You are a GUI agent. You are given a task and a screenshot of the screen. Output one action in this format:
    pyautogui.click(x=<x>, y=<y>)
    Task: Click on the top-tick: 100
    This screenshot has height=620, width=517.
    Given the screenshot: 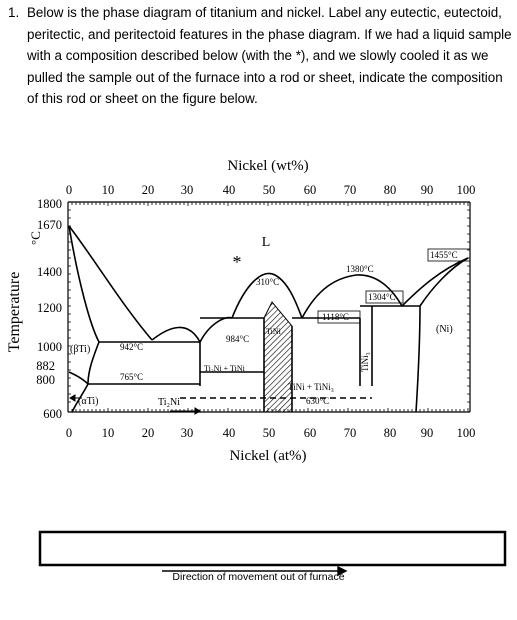 What is the action you would take?
    pyautogui.click(x=466, y=190)
    